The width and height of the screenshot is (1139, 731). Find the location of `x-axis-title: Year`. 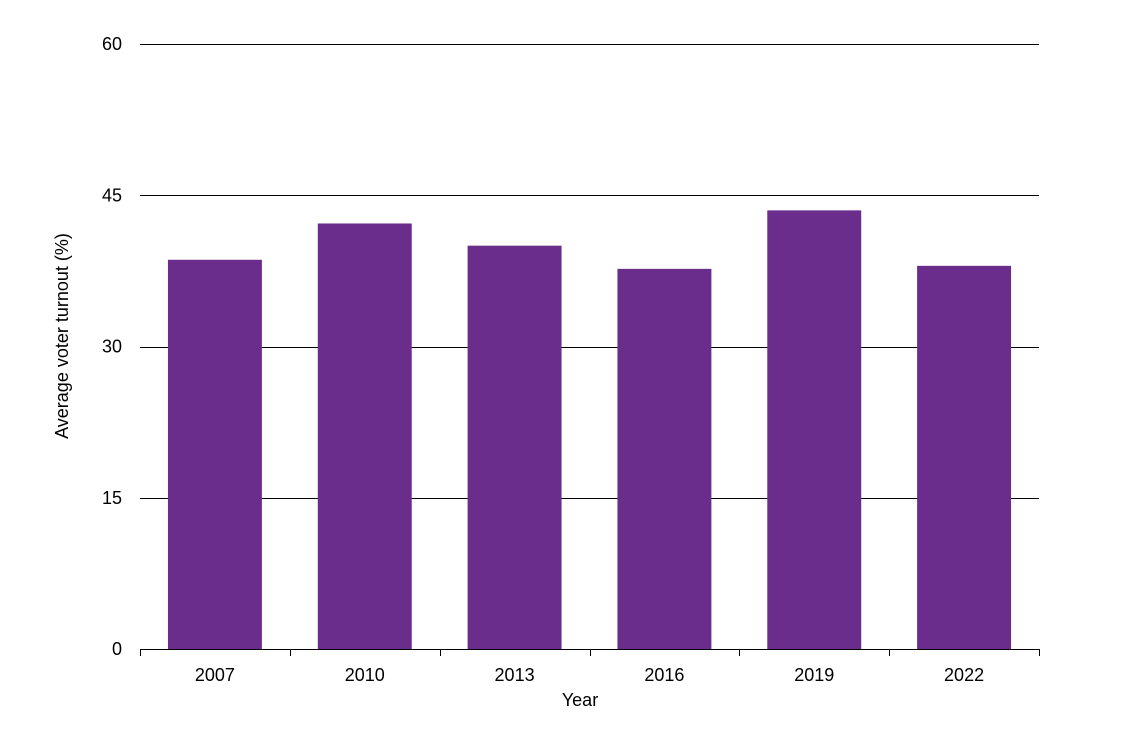

x-axis-title: Year is located at coordinates (580, 700).